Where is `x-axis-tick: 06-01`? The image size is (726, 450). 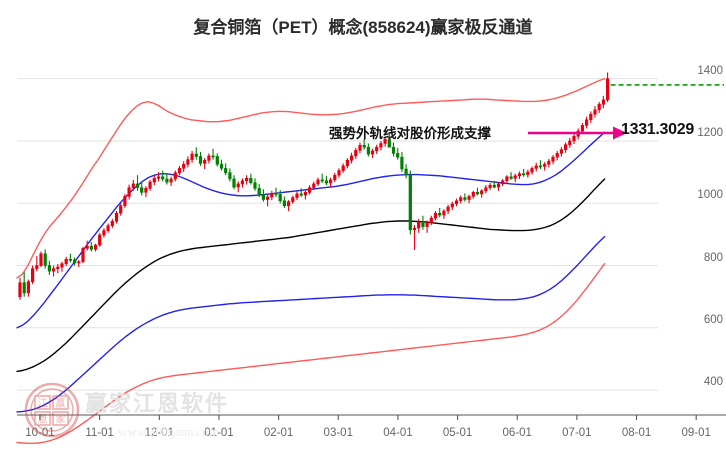 x-axis-tick: 06-01 is located at coordinates (517, 433).